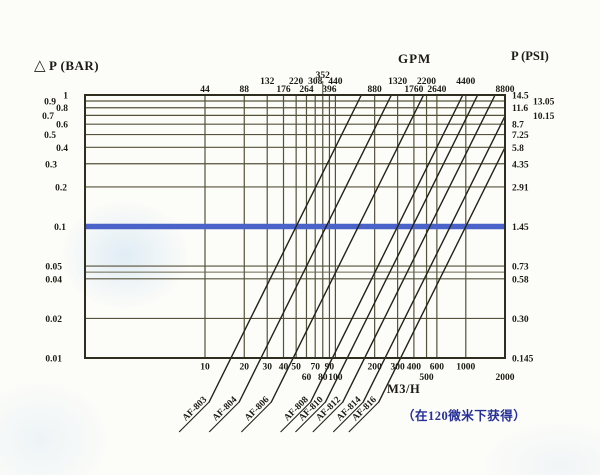 Image resolution: width=600 pixels, height=475 pixels. I want to click on x-top-tick-2640: 2640, so click(436, 90).